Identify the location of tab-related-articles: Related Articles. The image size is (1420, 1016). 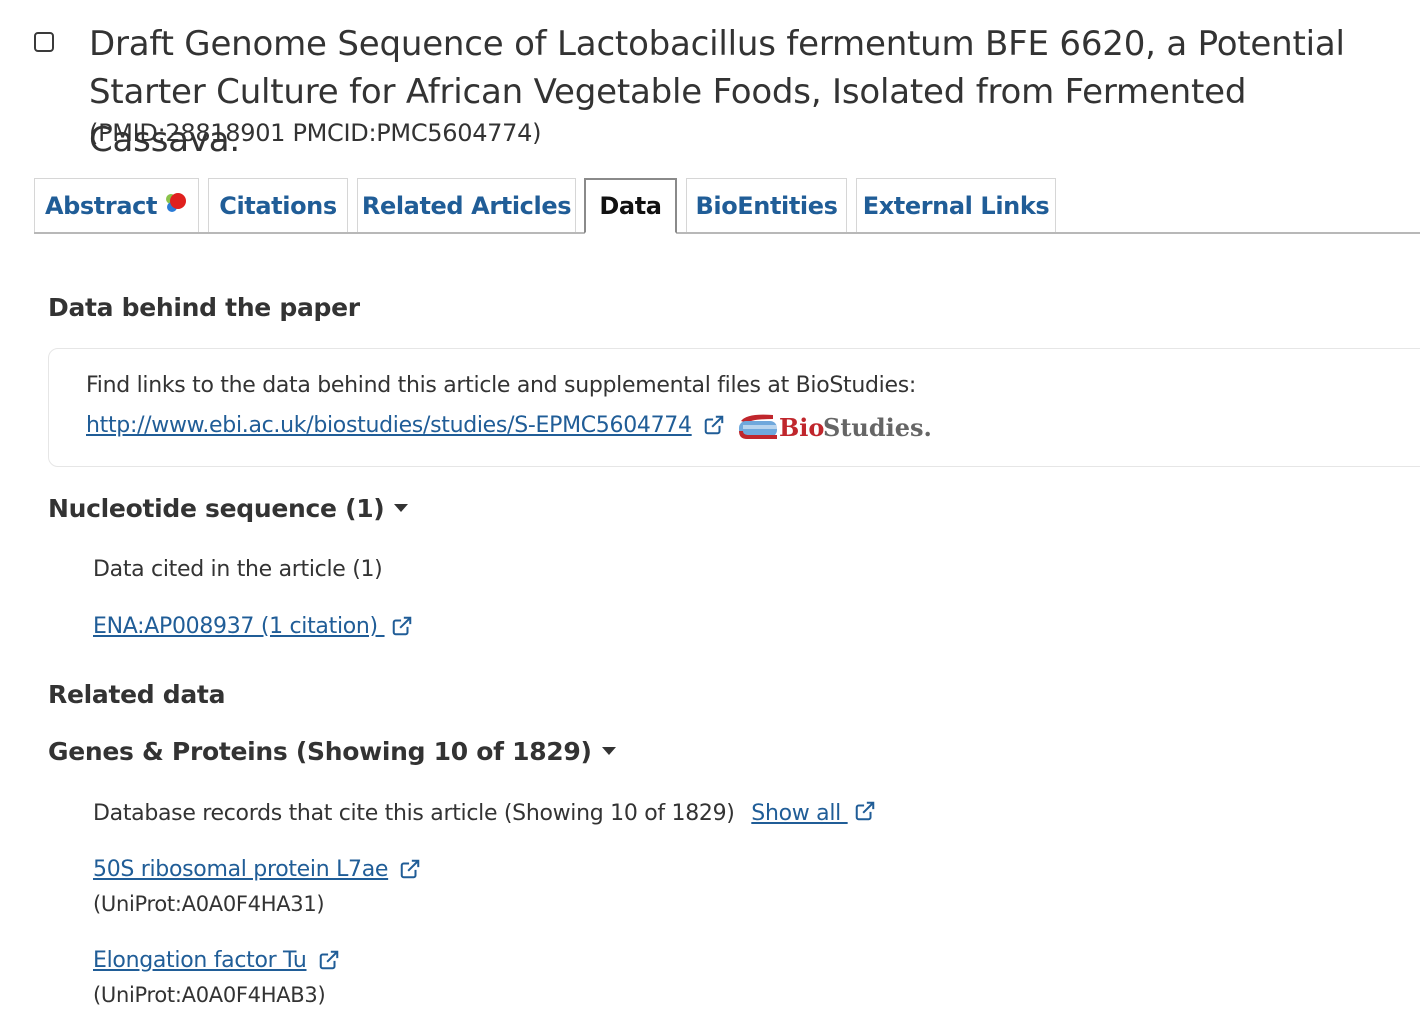
(466, 205).